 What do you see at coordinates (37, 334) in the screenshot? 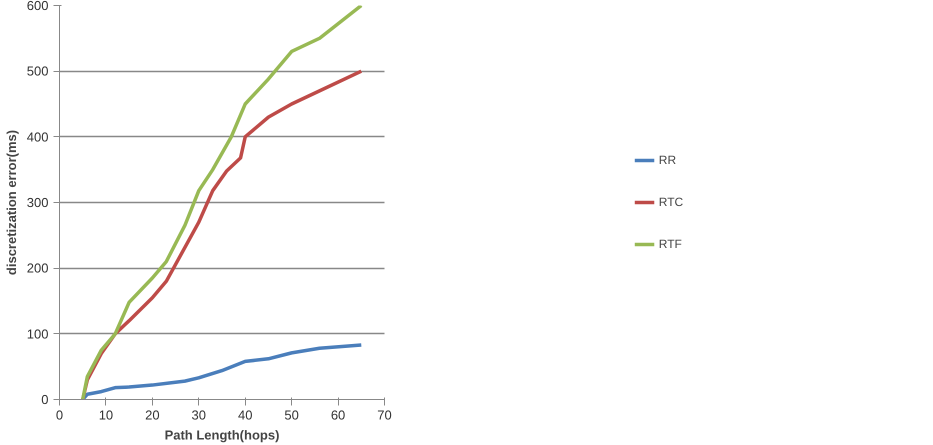
I see `y-tick-label: 100` at bounding box center [37, 334].